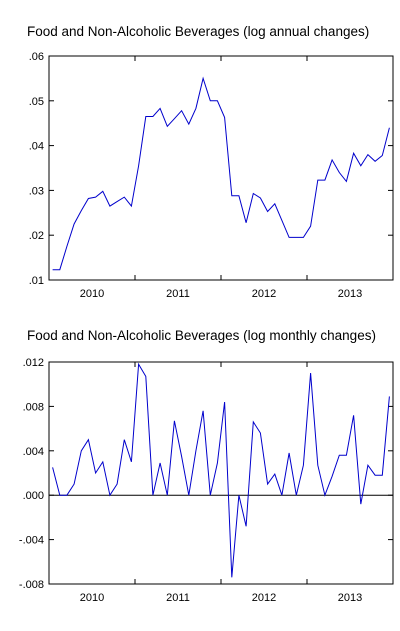  I want to click on y-tick-label: .000, so click(33, 496).